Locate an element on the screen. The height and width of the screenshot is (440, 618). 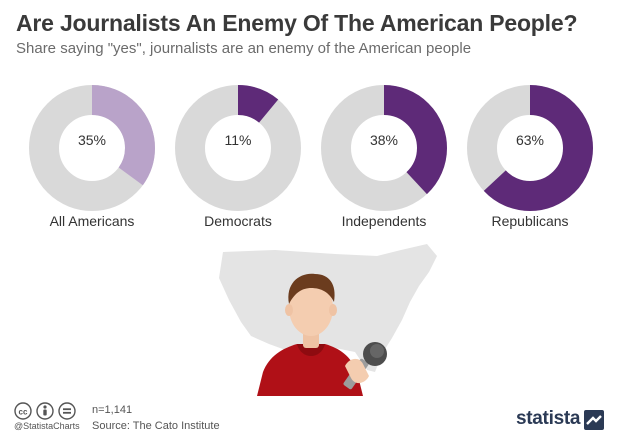
value-label-republicans: 63% is located at coordinates (530, 140).